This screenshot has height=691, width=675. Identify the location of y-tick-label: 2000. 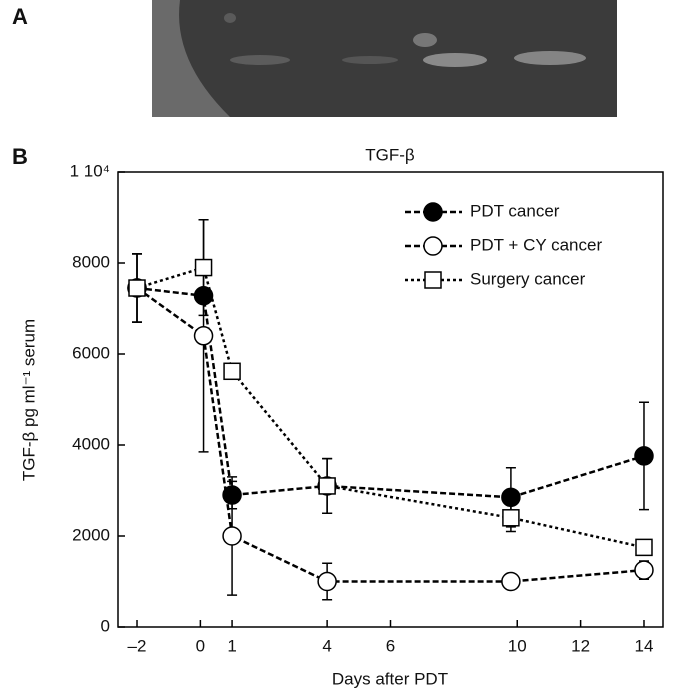
(91, 534).